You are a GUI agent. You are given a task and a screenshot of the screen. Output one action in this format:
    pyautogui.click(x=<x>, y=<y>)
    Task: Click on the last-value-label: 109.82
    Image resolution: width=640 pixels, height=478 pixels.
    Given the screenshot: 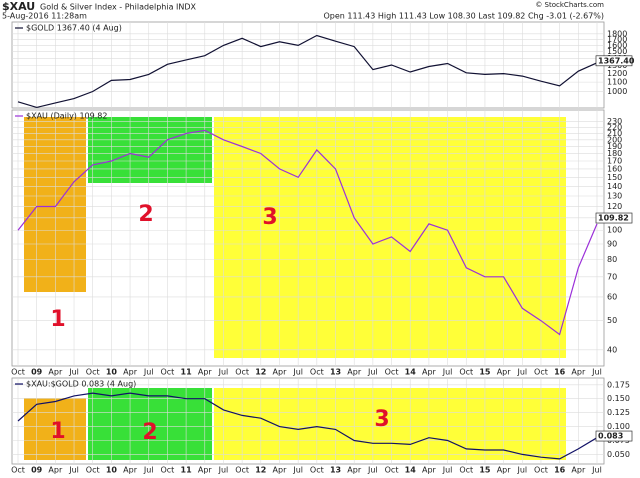 What is the action you would take?
    pyautogui.click(x=613, y=218)
    